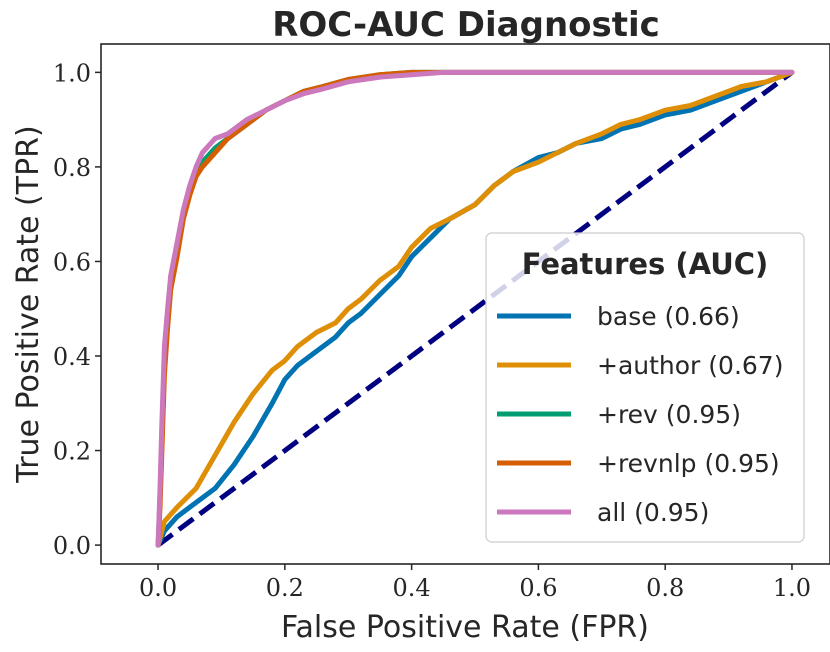 This screenshot has width=830, height=652. I want to click on legend-label-5: all (0.95), so click(653, 512).